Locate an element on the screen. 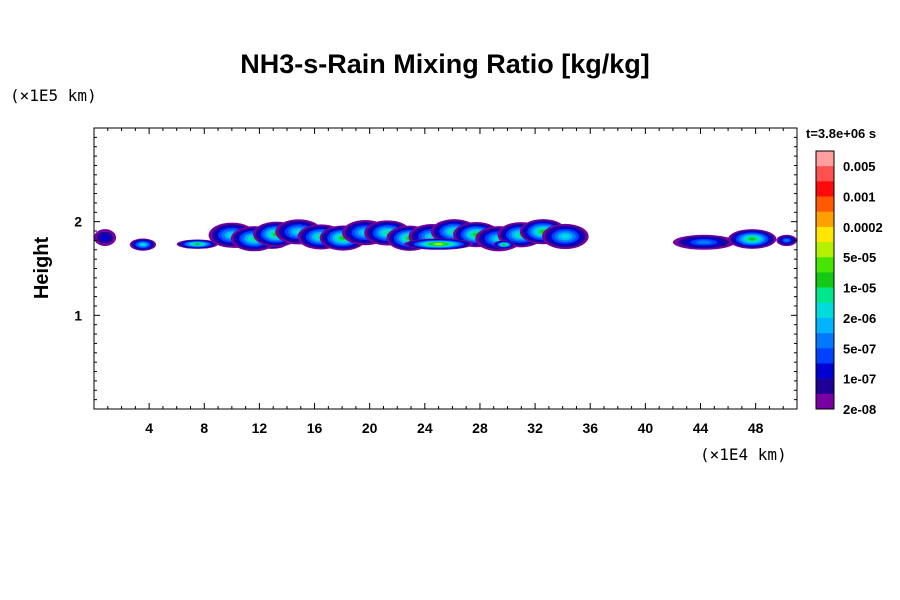  time-label: t=3.8e+06 s is located at coordinates (841, 133).